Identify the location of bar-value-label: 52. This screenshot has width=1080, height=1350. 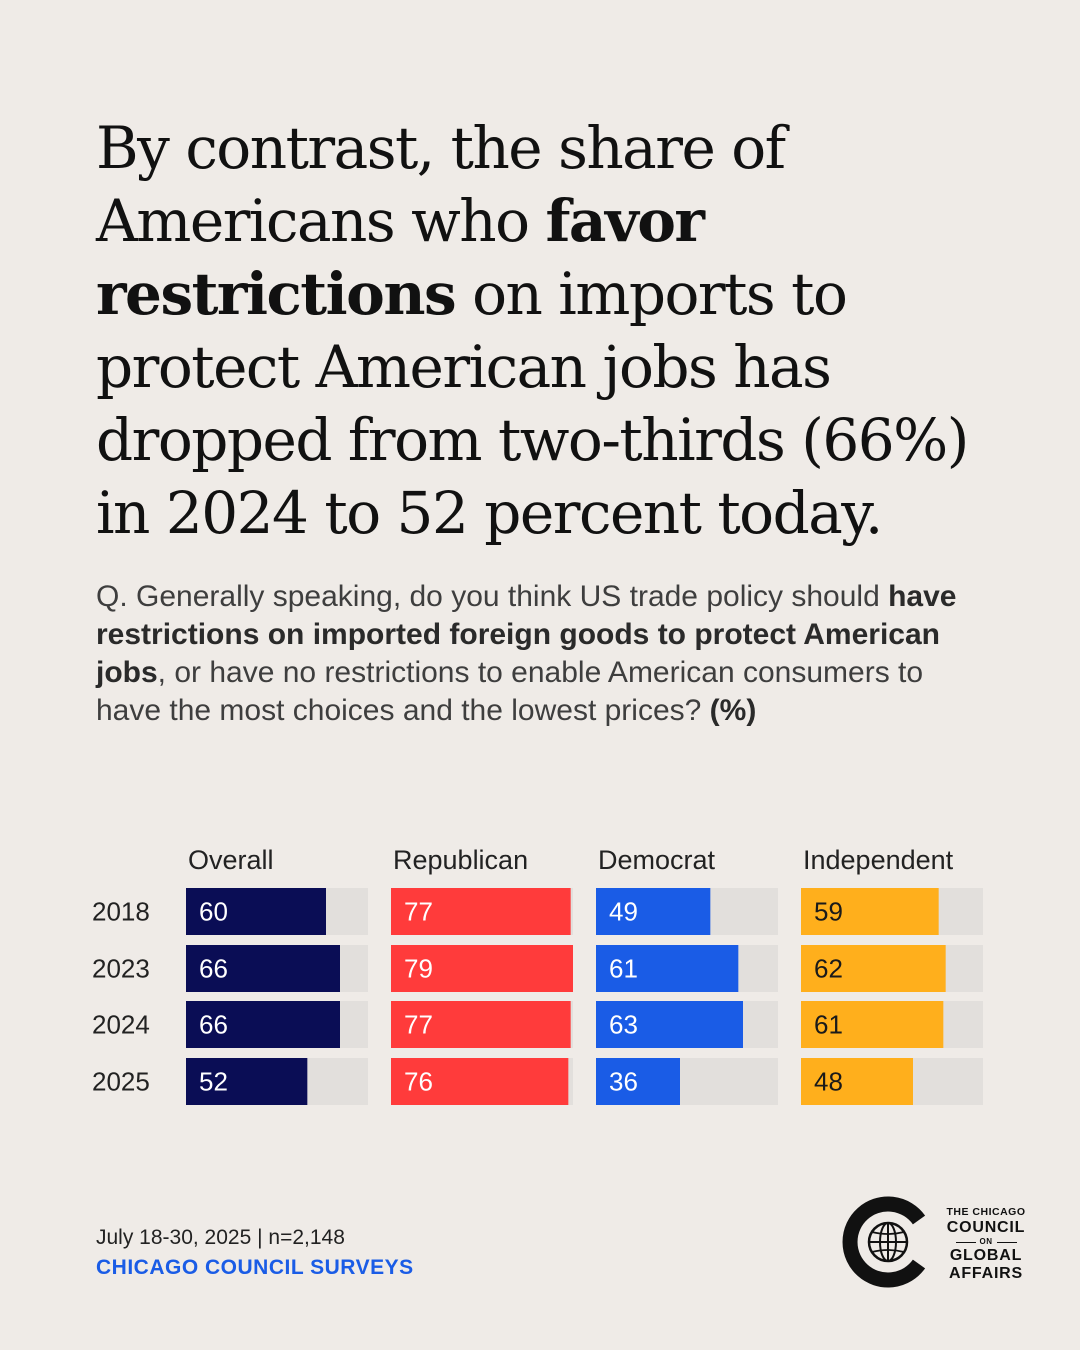
(213, 1082).